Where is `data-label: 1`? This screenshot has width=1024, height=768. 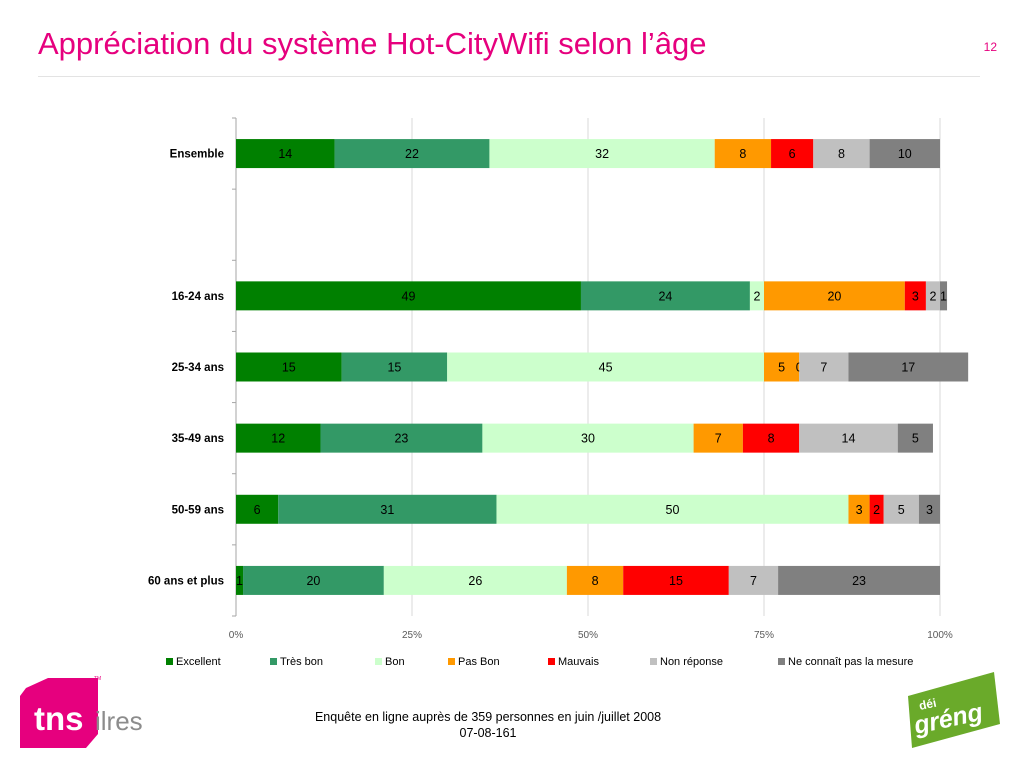
data-label: 1 is located at coordinates (943, 296).